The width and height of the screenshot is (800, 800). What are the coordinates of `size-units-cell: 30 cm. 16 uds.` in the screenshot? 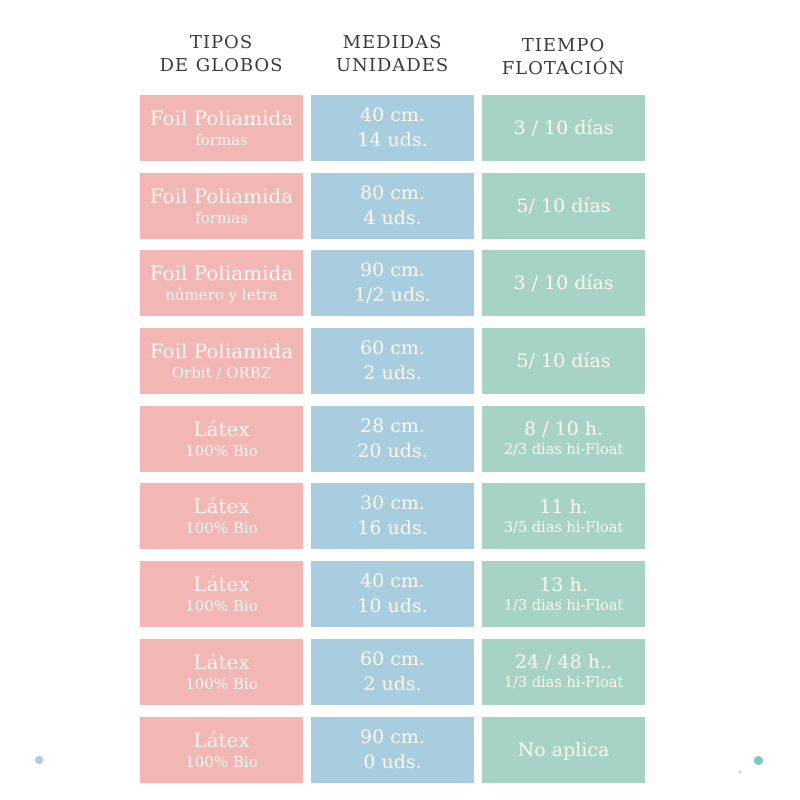 It's located at (392, 516).